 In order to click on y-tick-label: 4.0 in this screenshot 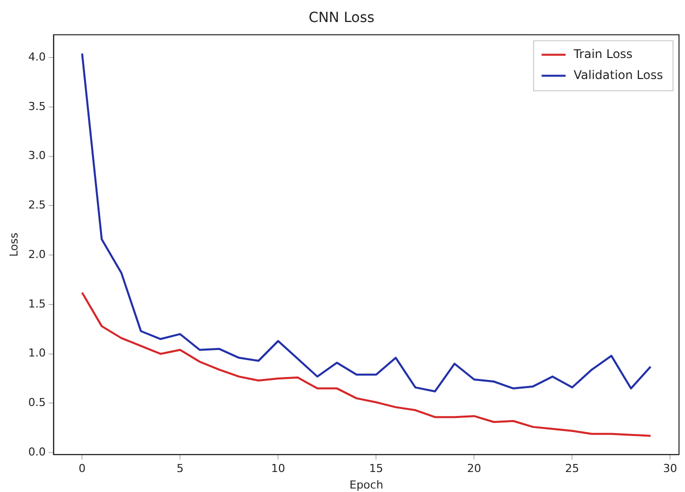, I will do `click(37, 57)`.